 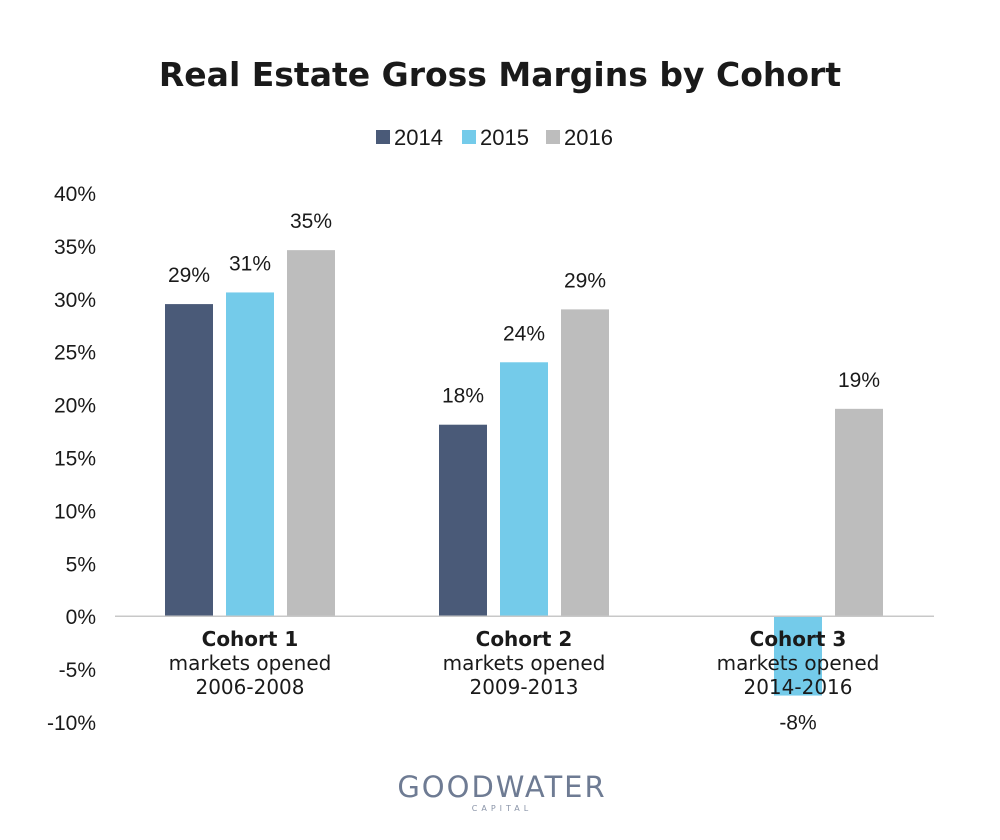 I want to click on legend: 2014 2015 2016, so click(x=494, y=137).